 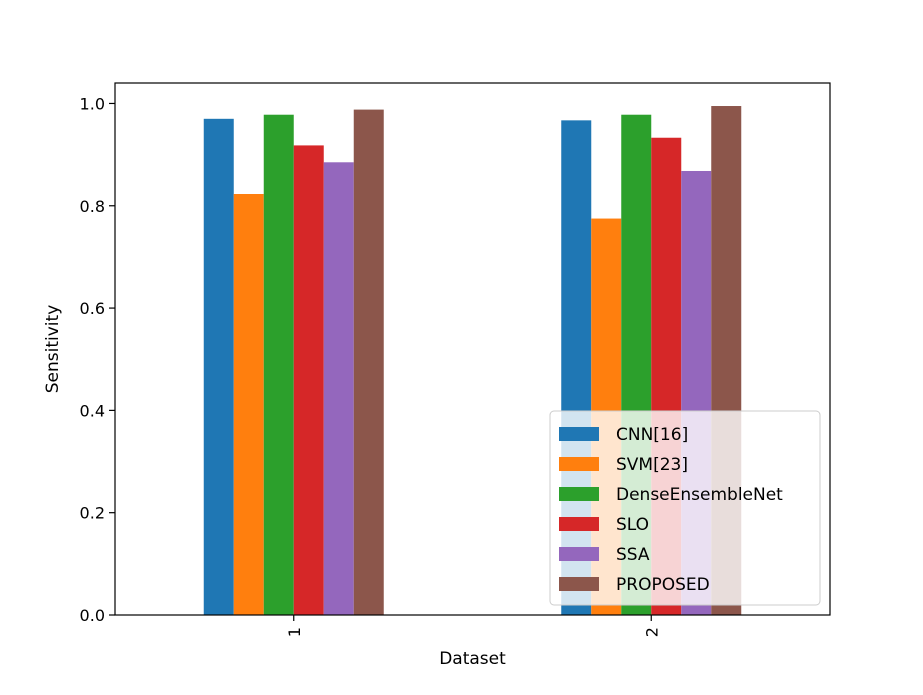 What do you see at coordinates (92, 308) in the screenshot?
I see `y-tick-label: 0.6` at bounding box center [92, 308].